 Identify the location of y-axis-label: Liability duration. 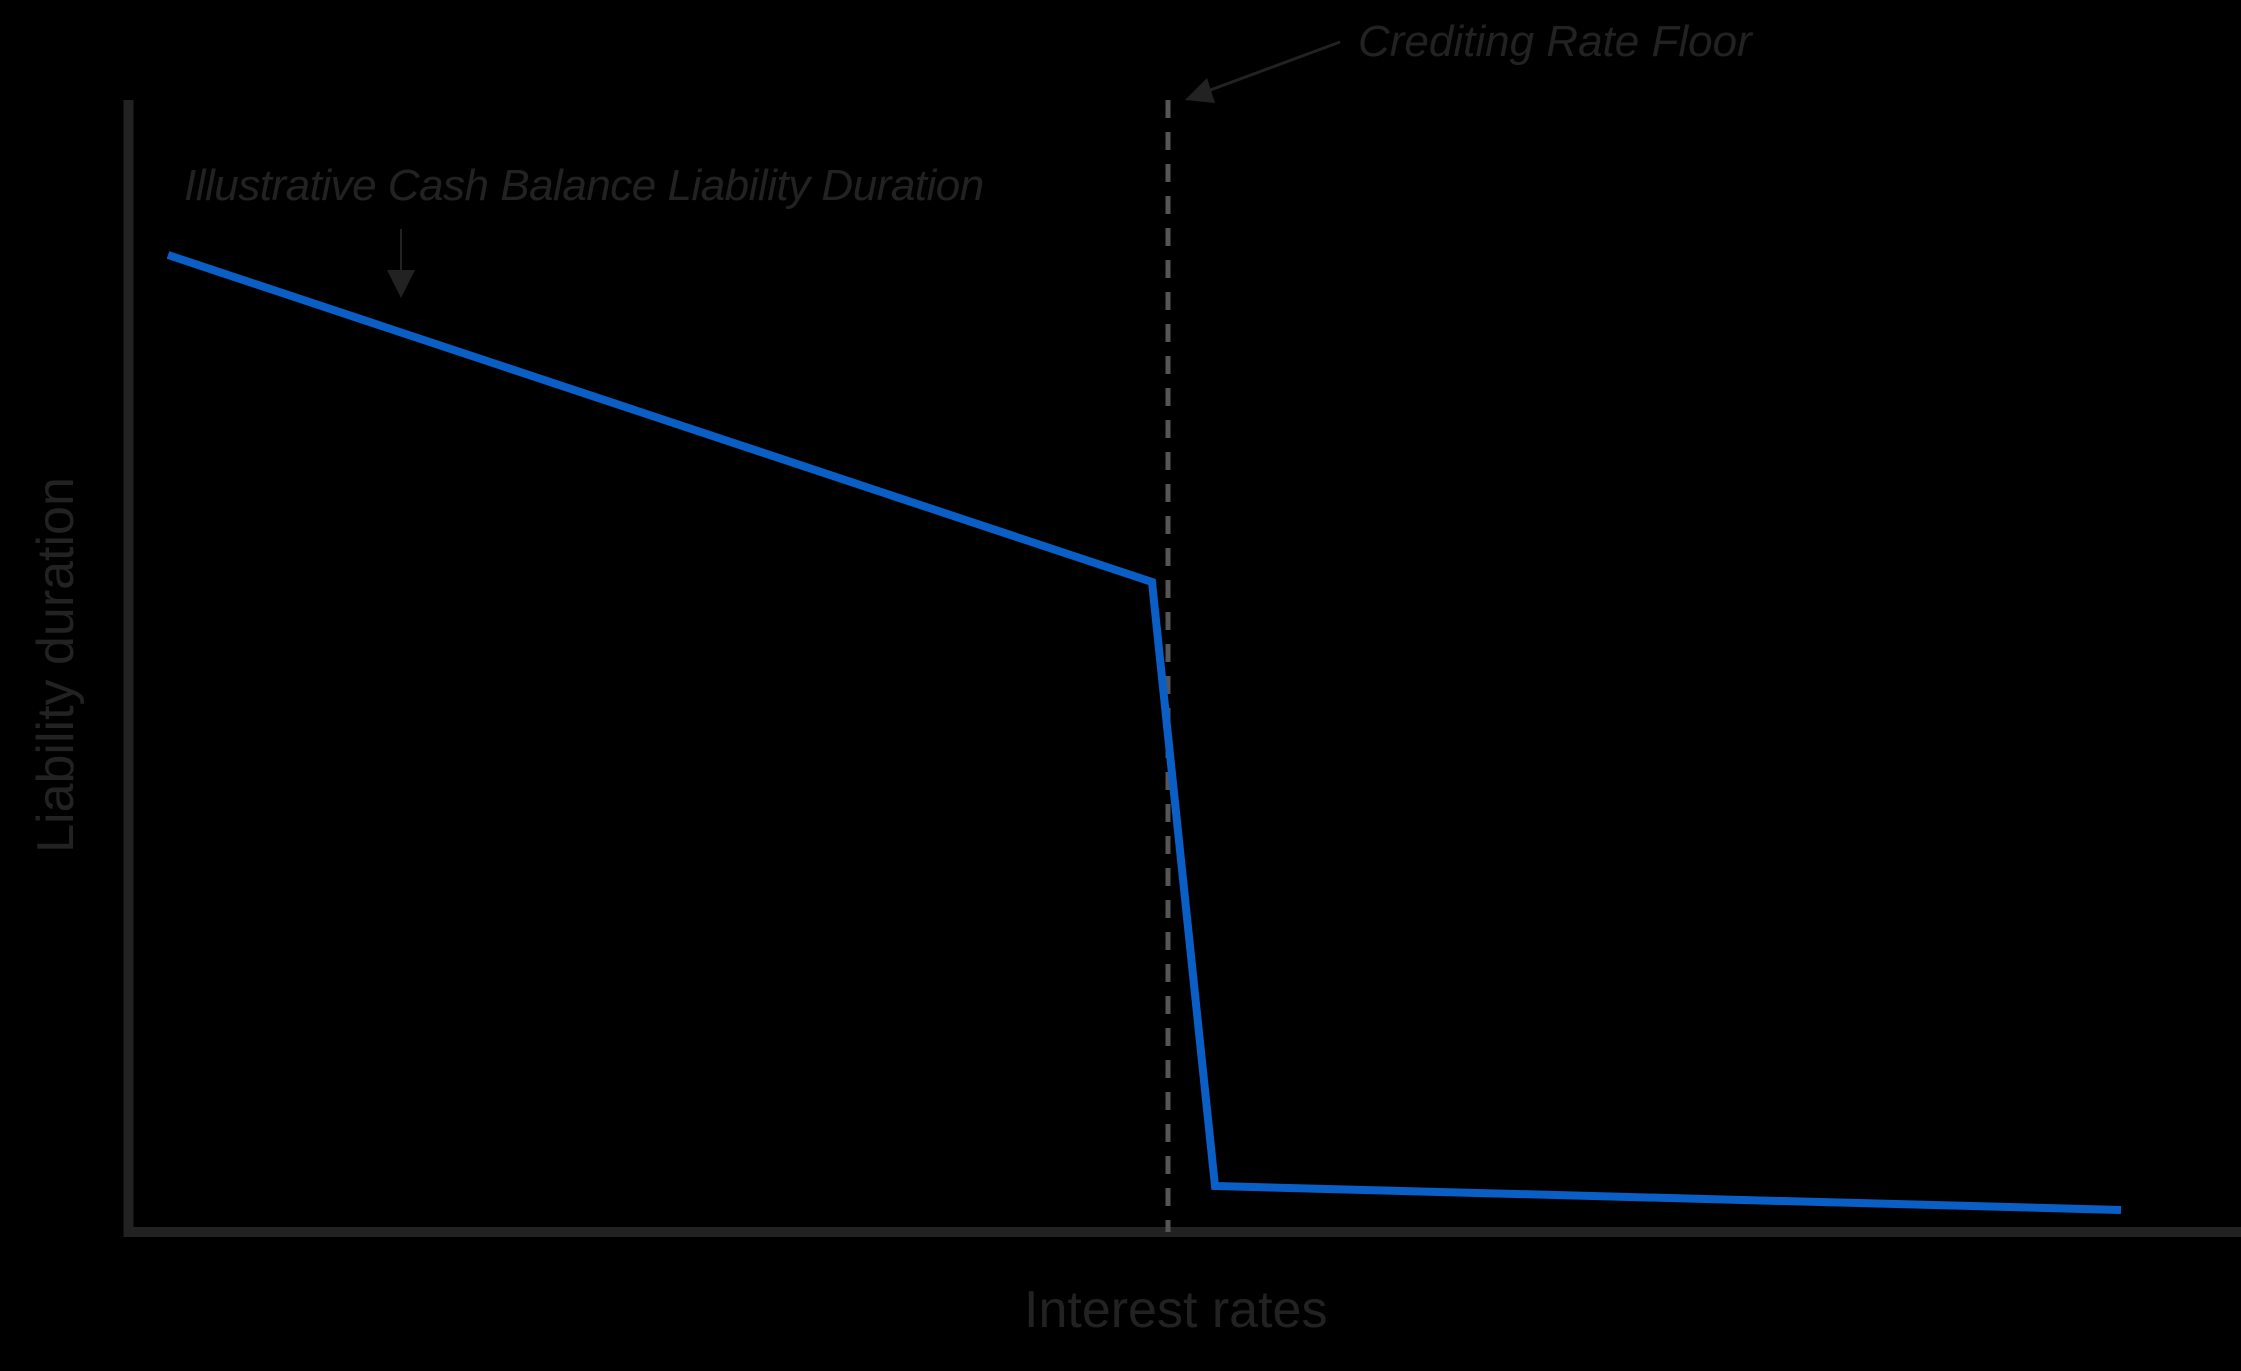
(56, 665).